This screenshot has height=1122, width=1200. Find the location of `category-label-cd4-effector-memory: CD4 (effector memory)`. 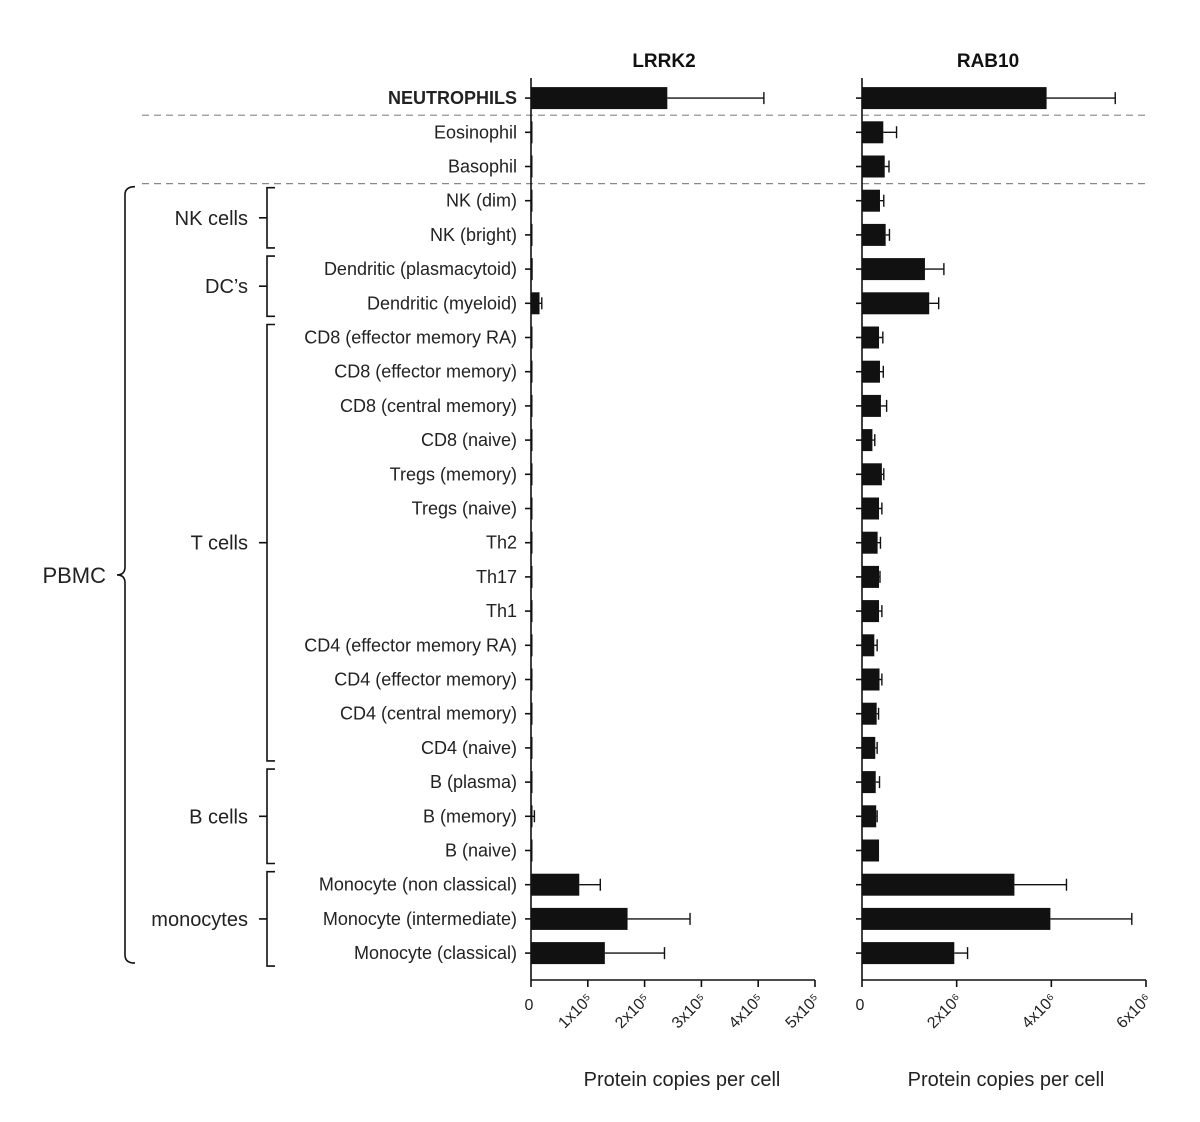

category-label-cd4-effector-memory: CD4 (effector memory) is located at coordinates (425, 680).